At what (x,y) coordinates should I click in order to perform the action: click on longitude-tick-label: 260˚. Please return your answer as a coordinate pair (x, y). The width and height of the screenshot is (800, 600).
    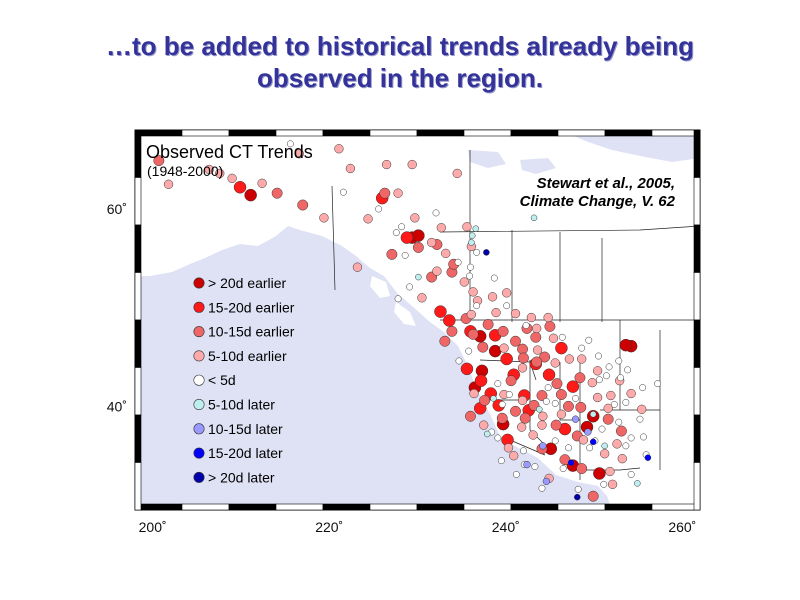
    Looking at the image, I should click on (682, 527).